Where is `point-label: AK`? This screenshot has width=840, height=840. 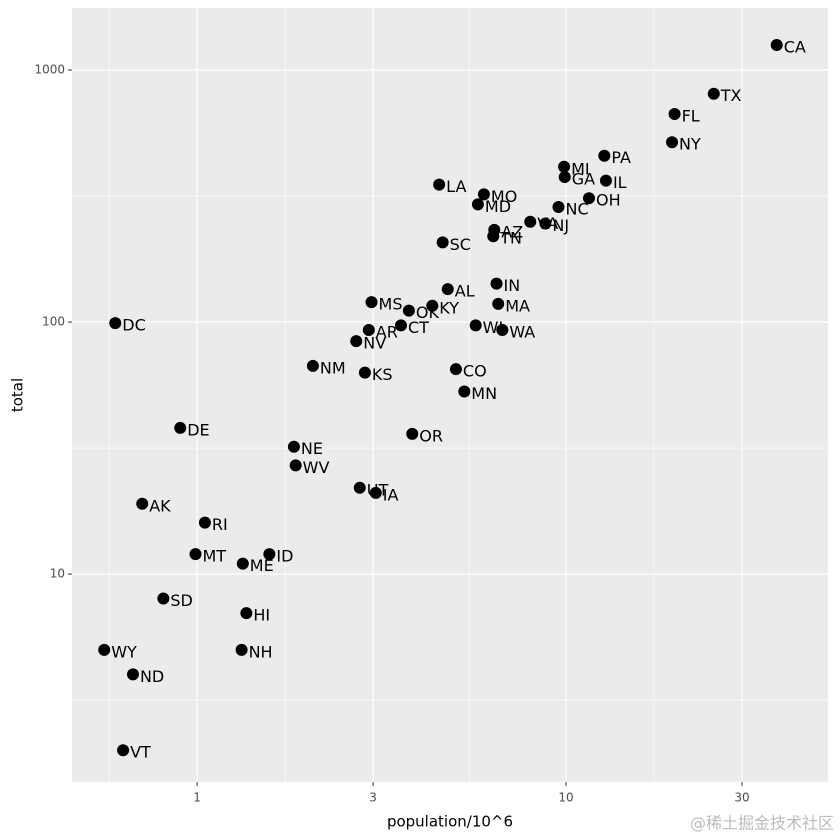
point-label: AK is located at coordinates (160, 505).